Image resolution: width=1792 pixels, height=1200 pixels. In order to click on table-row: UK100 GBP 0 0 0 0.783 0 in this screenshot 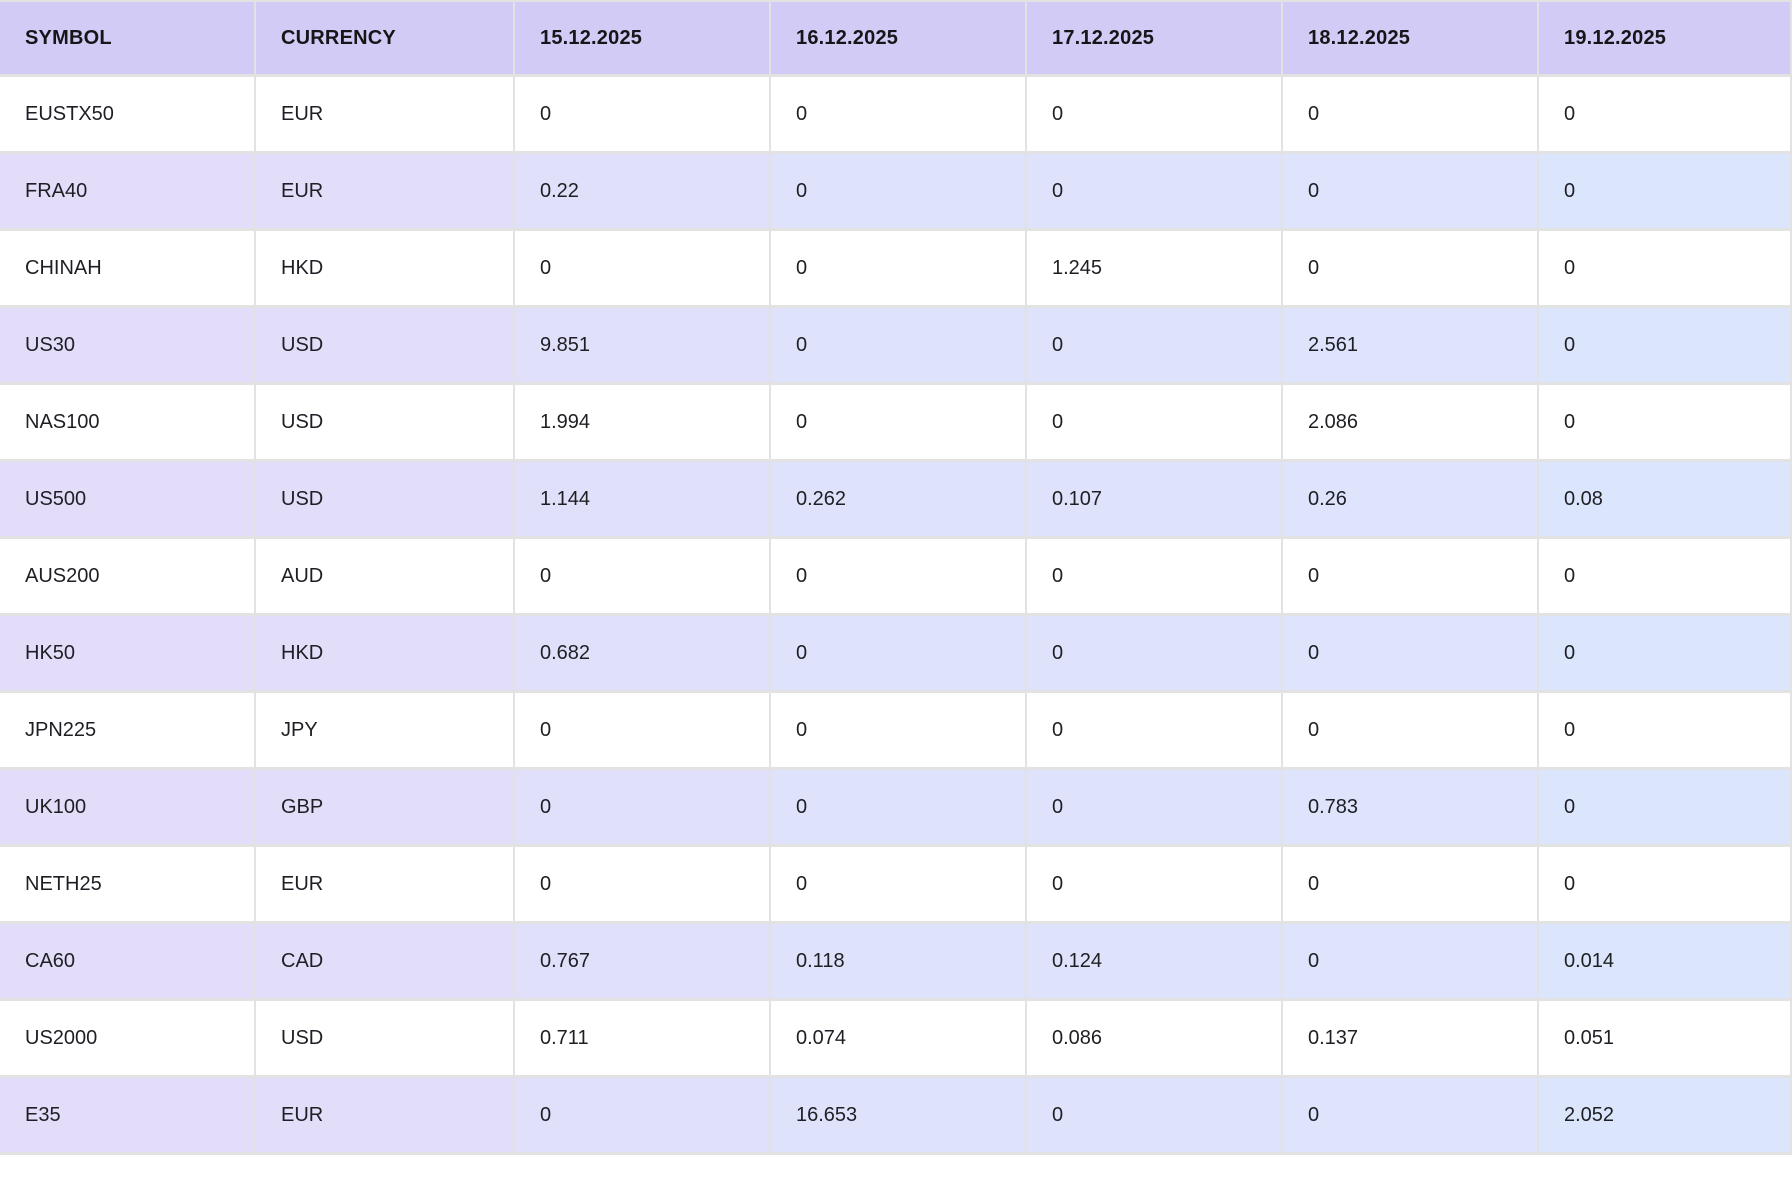, I will do `click(896, 807)`.